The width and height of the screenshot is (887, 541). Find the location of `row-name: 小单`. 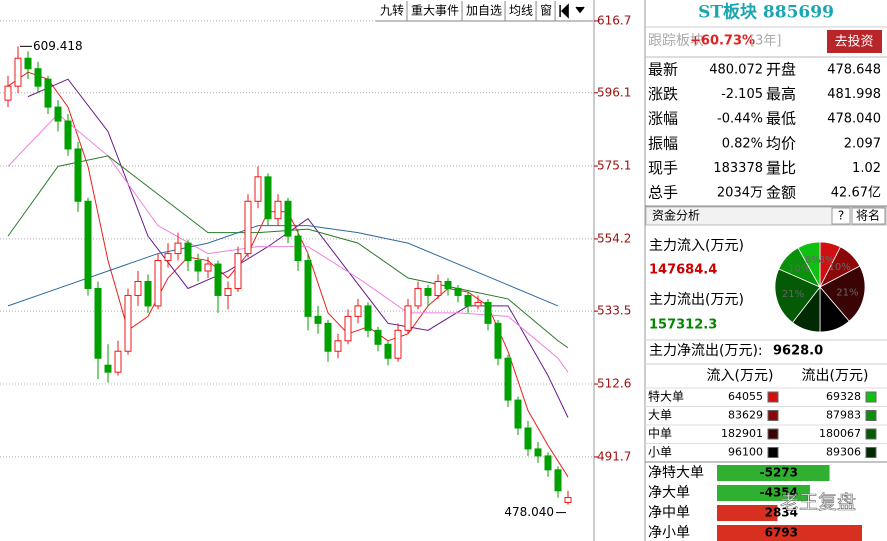

row-name: 小单 is located at coordinates (660, 452).